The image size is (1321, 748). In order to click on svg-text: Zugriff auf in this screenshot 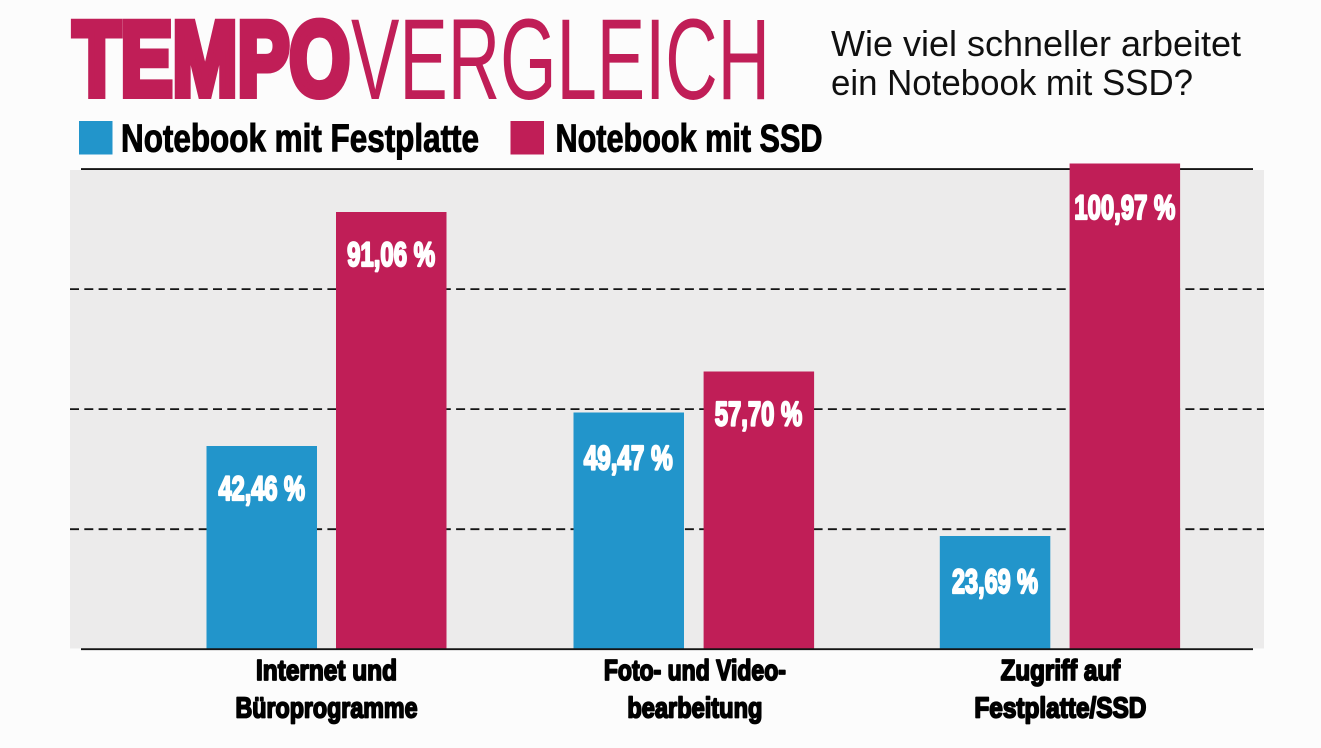, I will do `click(1061, 671)`.